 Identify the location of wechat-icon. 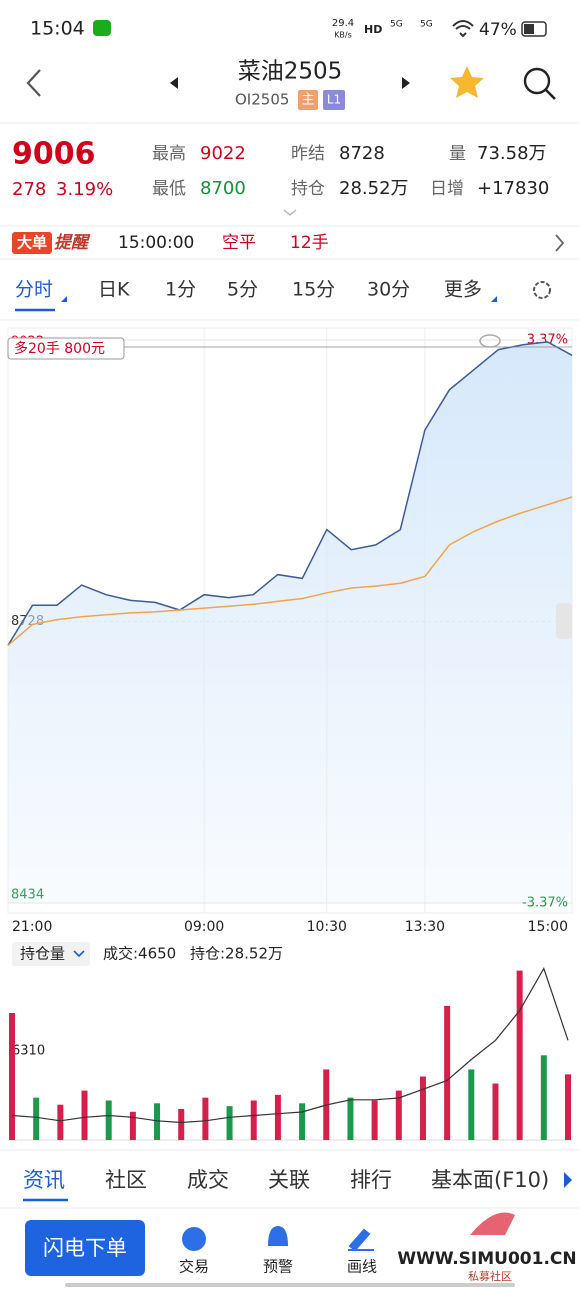
(102, 28).